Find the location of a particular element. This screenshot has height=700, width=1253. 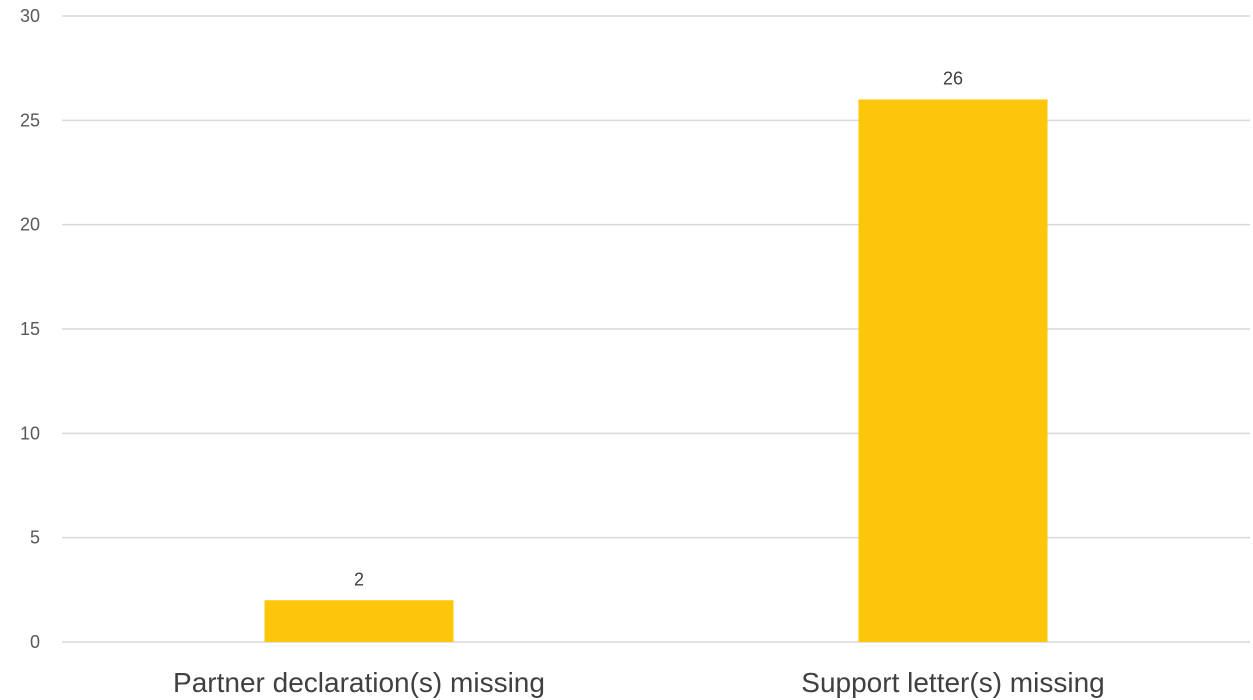

y-tick-label-0: 0 is located at coordinates (35, 642).